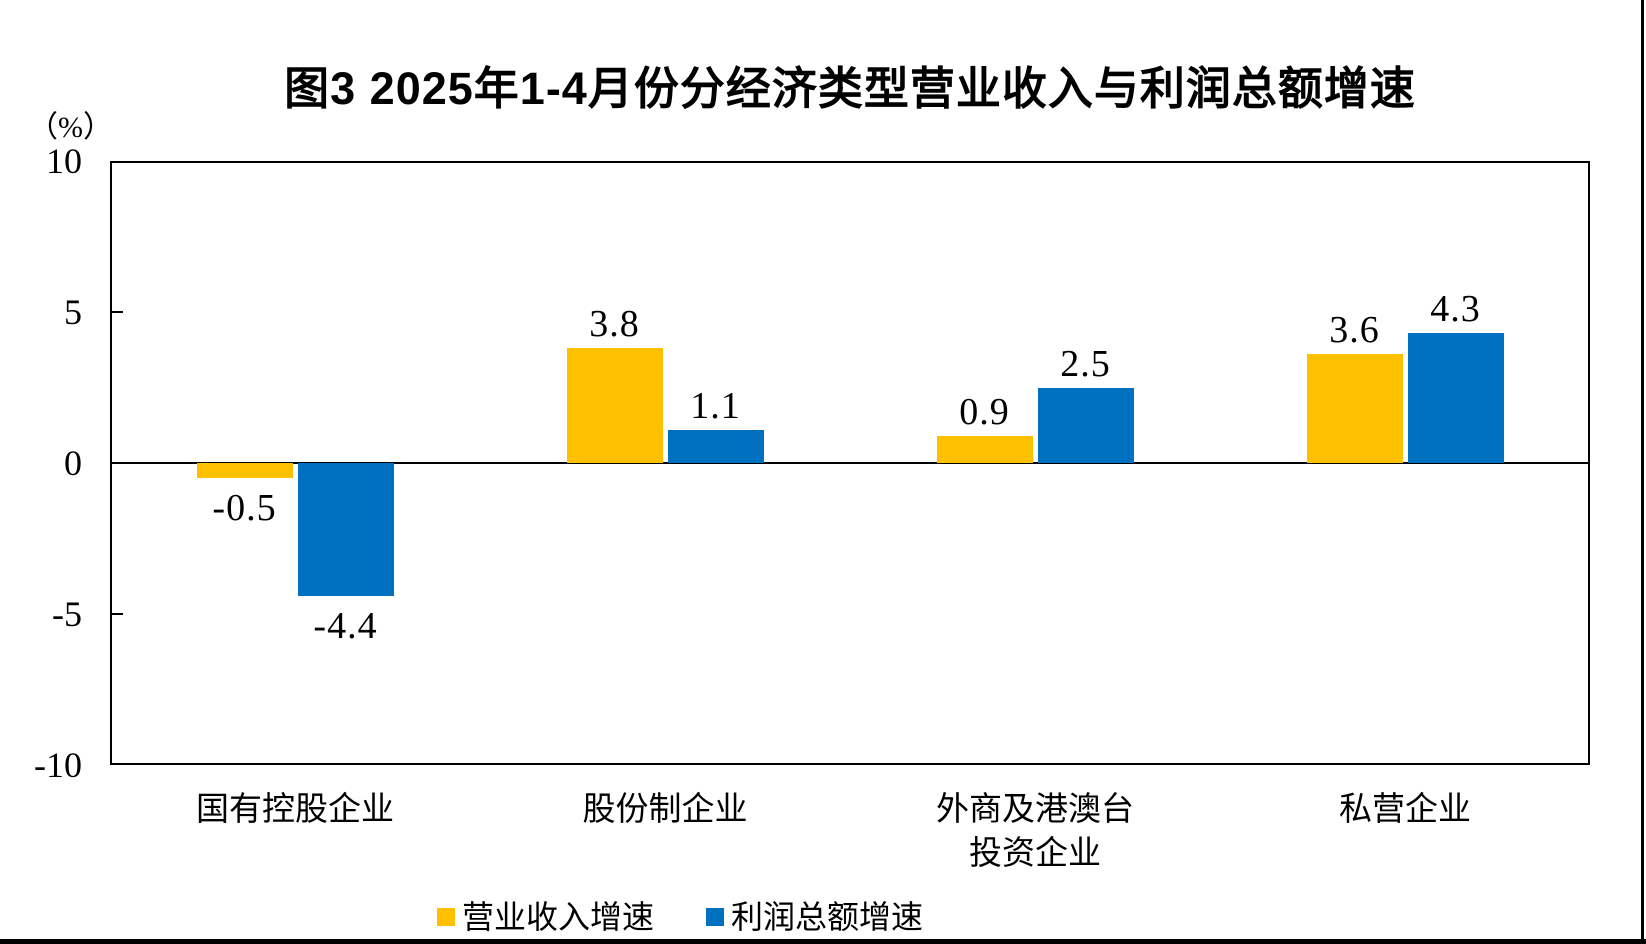 The height and width of the screenshot is (944, 1646). I want to click on y-tick-label: -10, so click(58, 765).